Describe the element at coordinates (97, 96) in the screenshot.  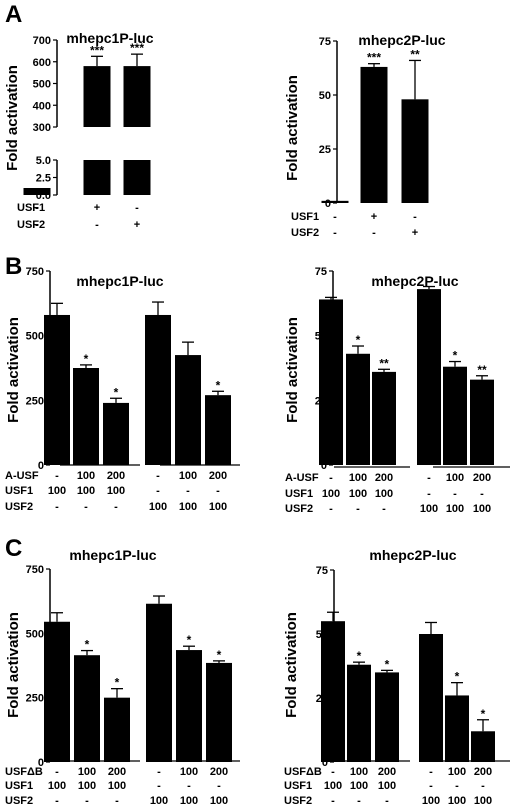
I see `c1-bar-1-upper` at that location.